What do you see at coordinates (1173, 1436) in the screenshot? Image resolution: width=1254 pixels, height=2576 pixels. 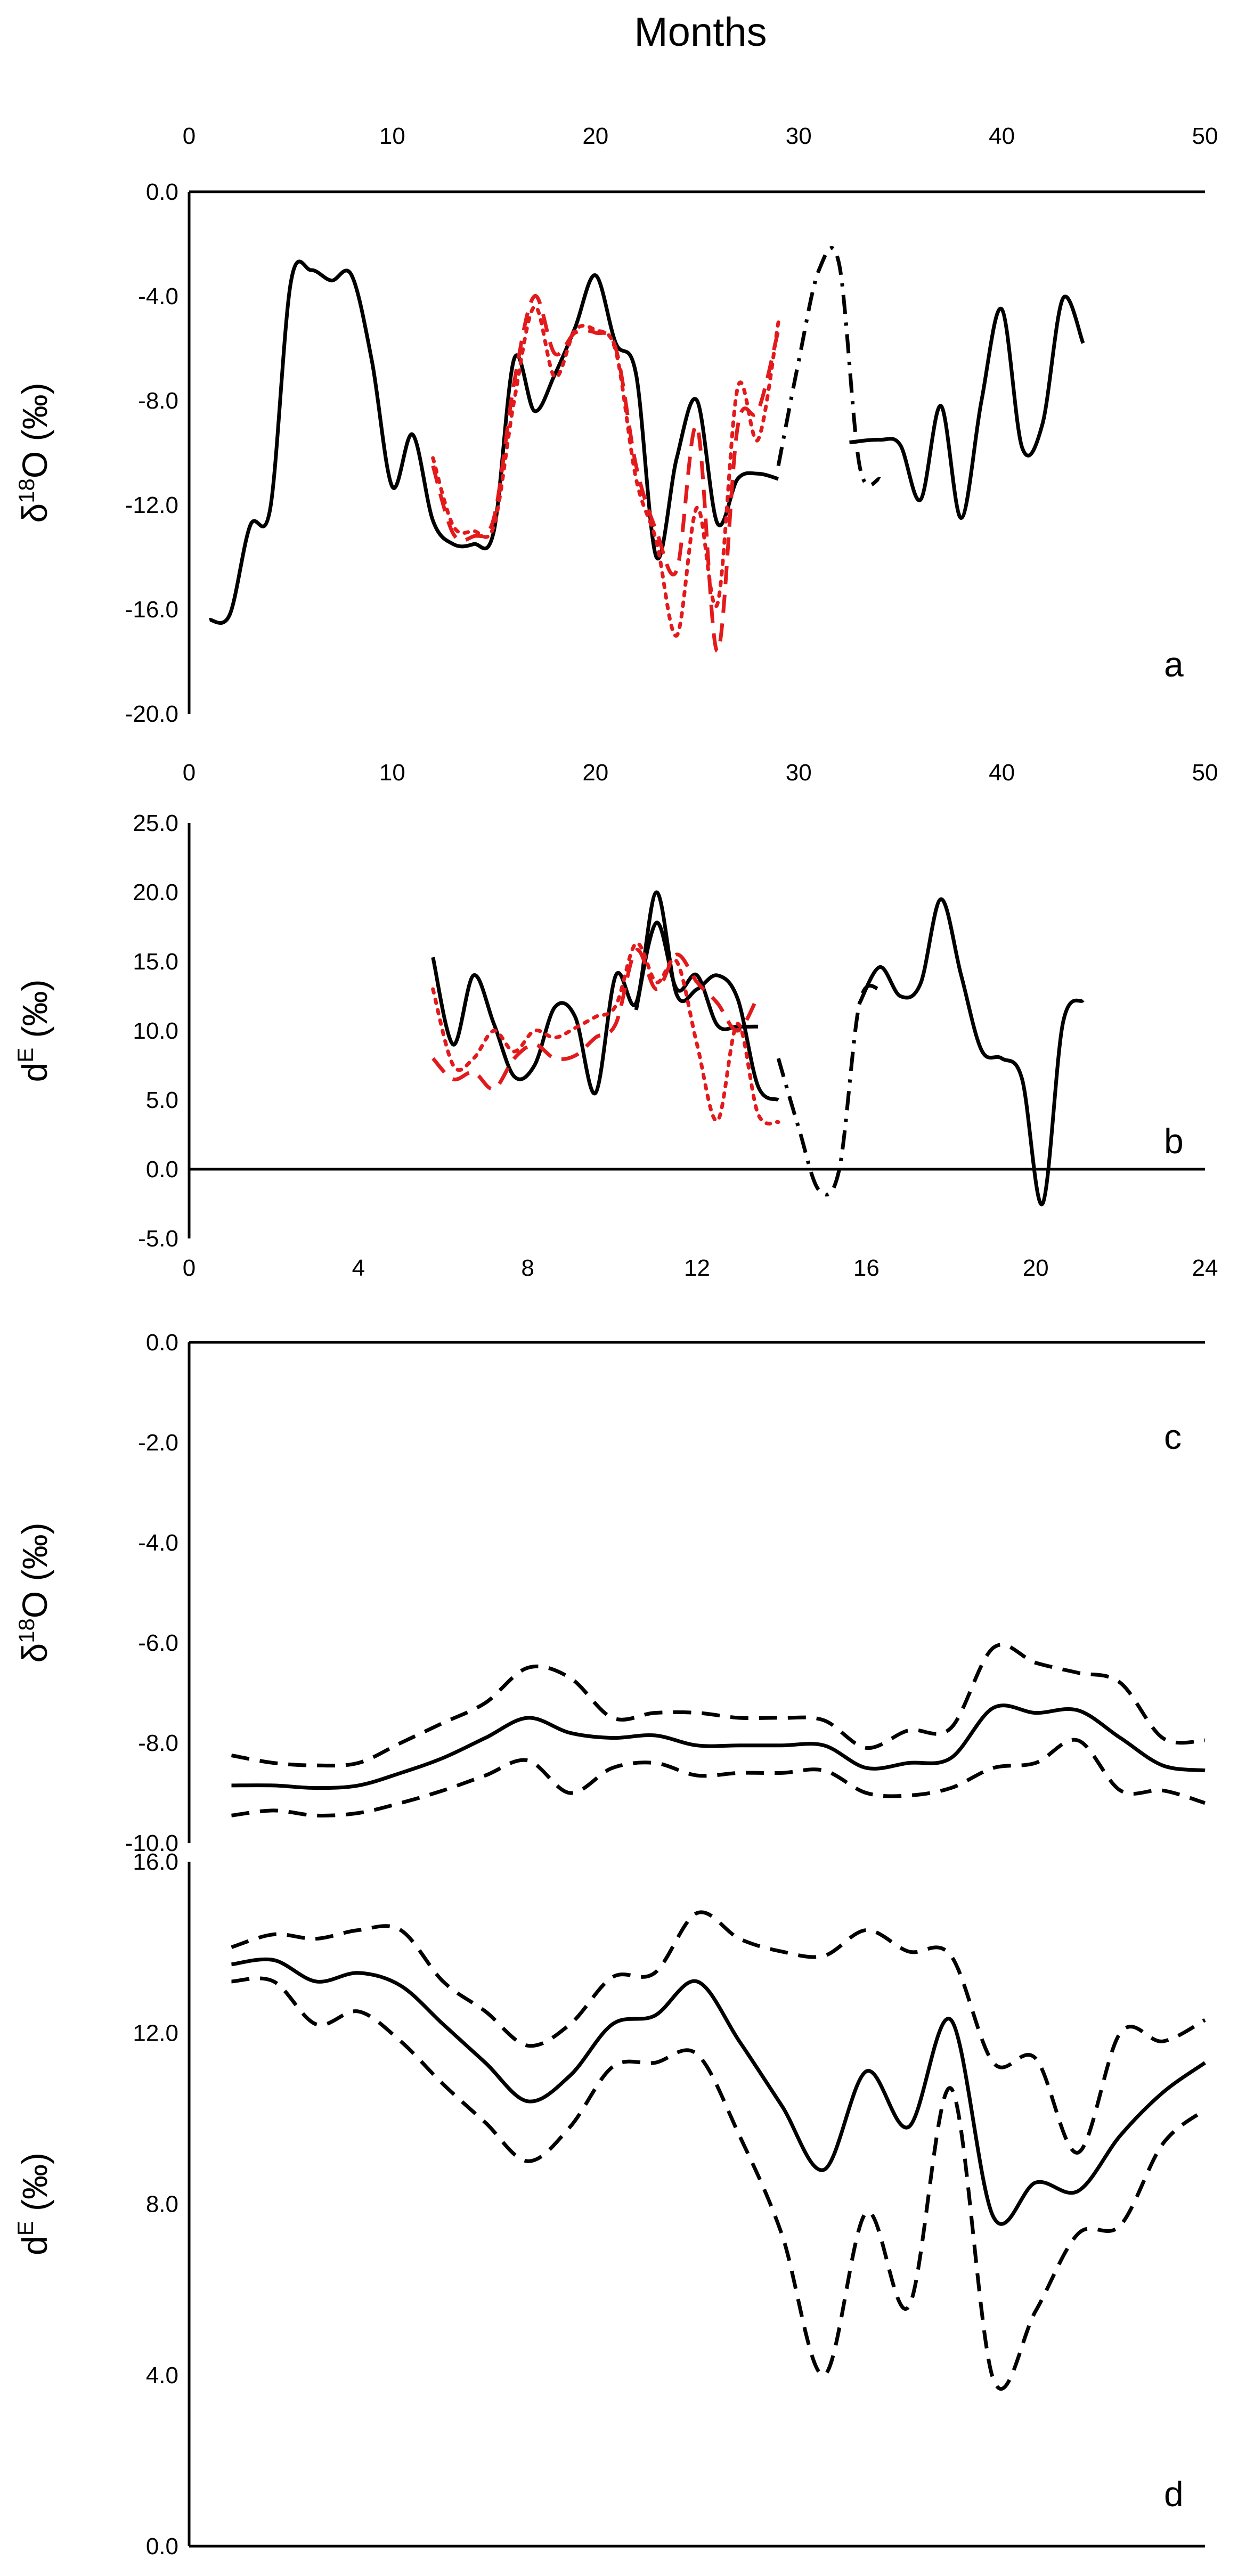 I see `panel-letter-c: c` at bounding box center [1173, 1436].